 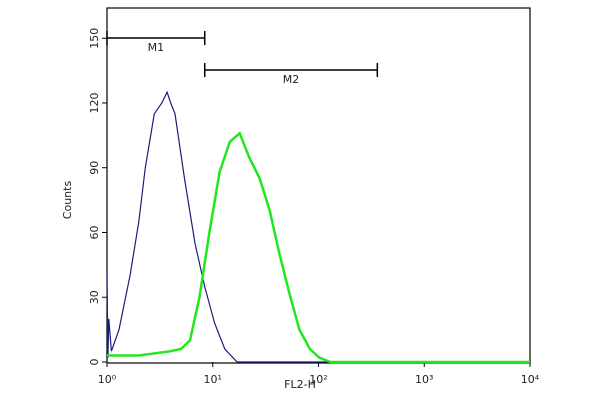 What do you see at coordinates (530, 379) in the screenshot?
I see `x-tick-label: 10⁴` at bounding box center [530, 379].